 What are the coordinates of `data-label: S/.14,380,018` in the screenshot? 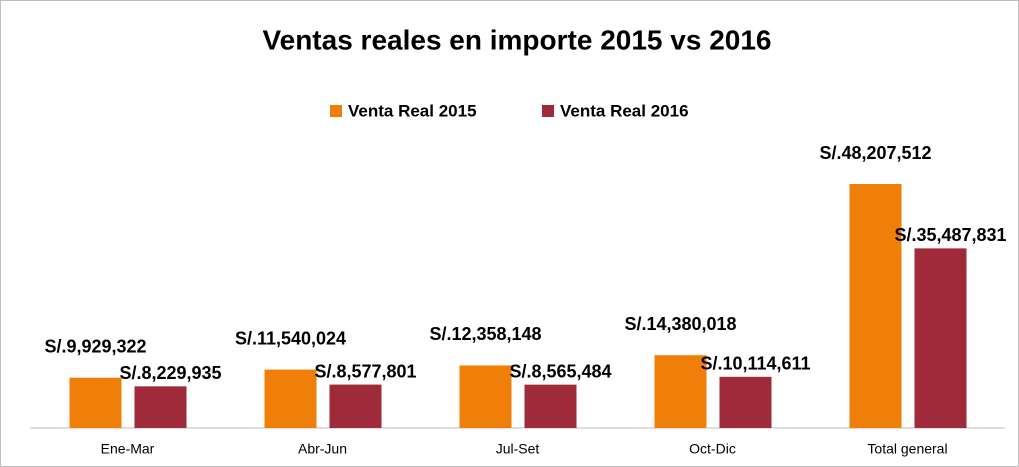 It's located at (680, 324).